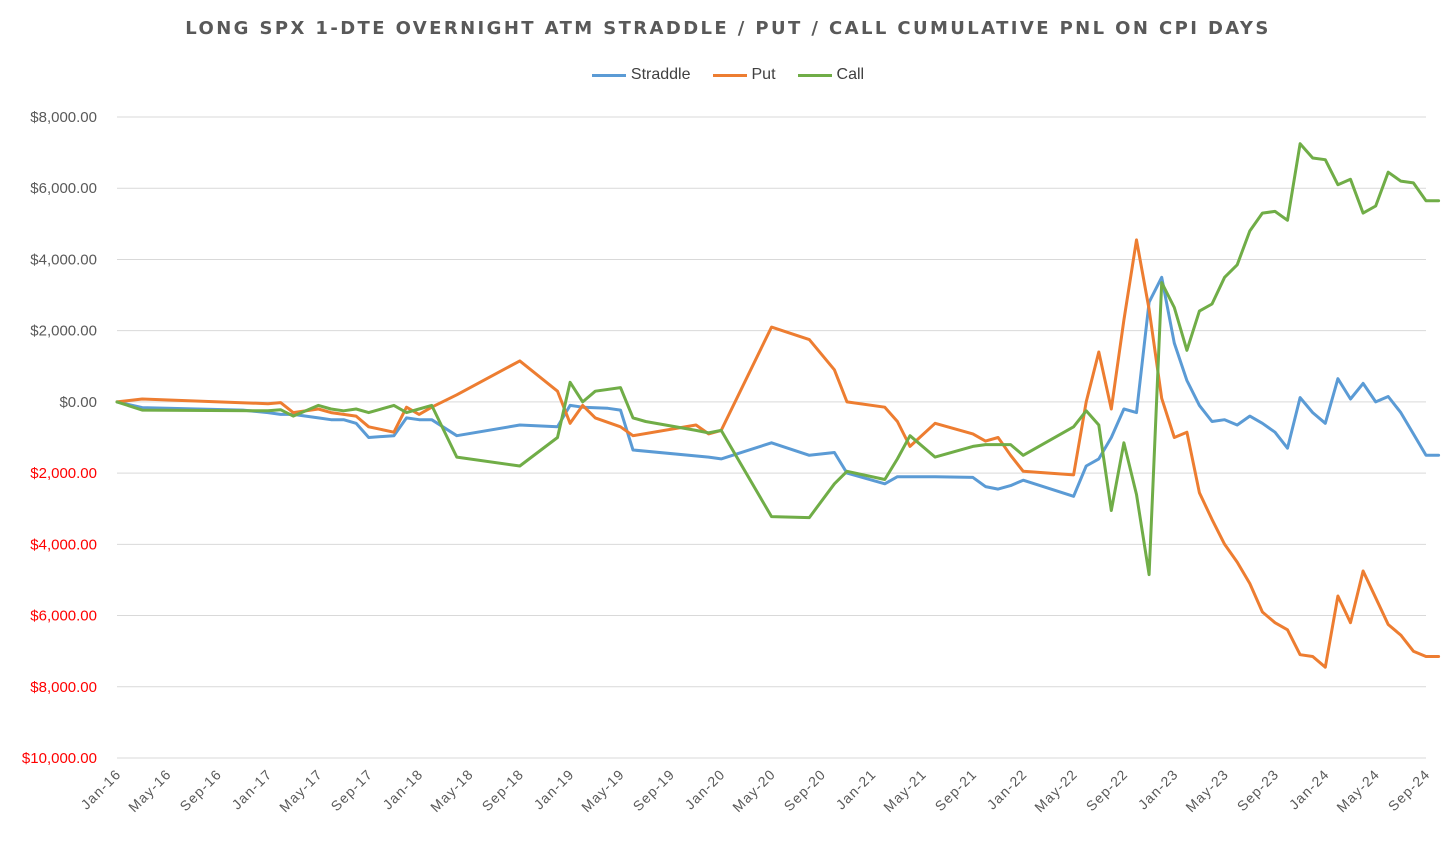 This screenshot has width=1456, height=842. What do you see at coordinates (660, 74) in the screenshot?
I see `legend-label-straddle: Straddle` at bounding box center [660, 74].